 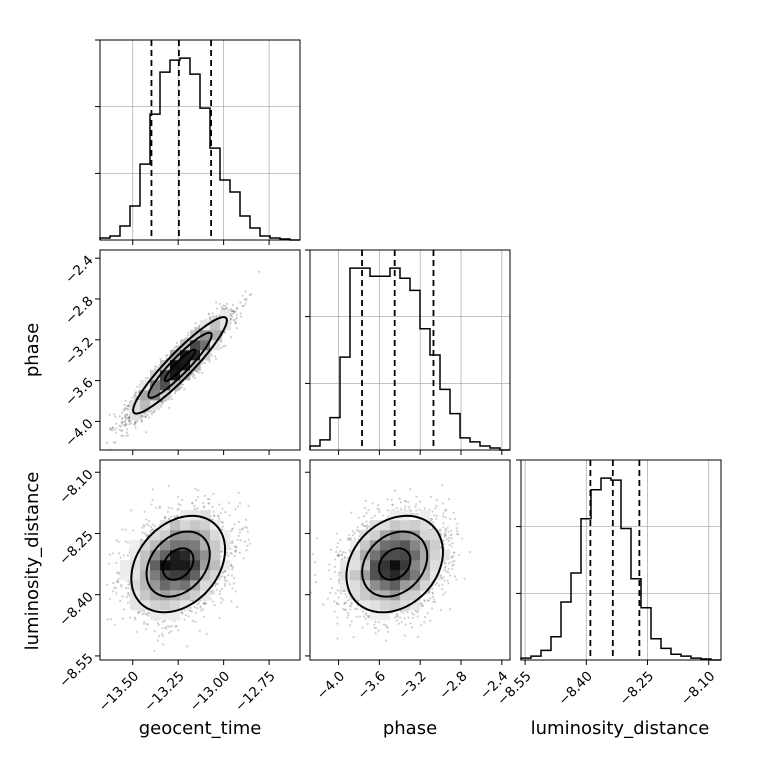 I want to click on panel-frame, so click(x=621, y=560).